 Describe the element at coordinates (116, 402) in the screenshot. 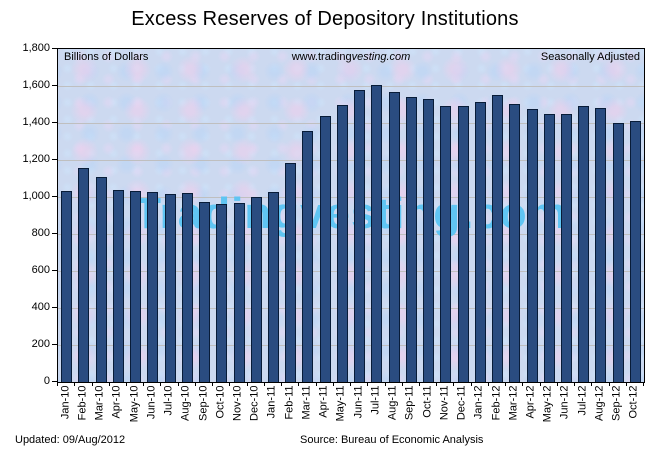

I see `x-axis-label: Apr-10` at that location.